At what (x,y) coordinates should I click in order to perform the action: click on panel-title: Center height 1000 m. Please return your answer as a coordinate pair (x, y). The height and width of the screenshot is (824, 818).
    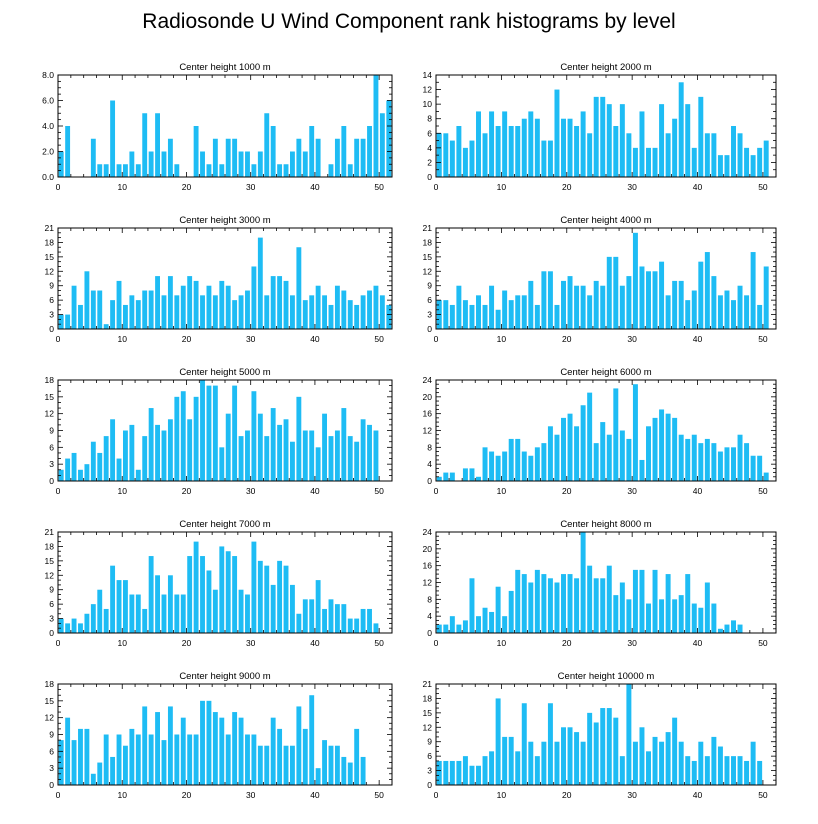
    Looking at the image, I should click on (224, 67).